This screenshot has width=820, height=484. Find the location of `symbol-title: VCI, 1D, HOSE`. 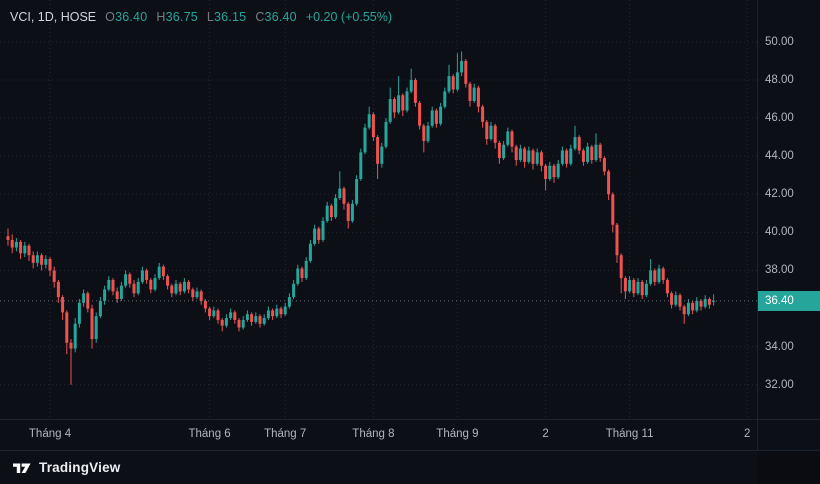

symbol-title: VCI, 1D, HOSE is located at coordinates (53, 17).